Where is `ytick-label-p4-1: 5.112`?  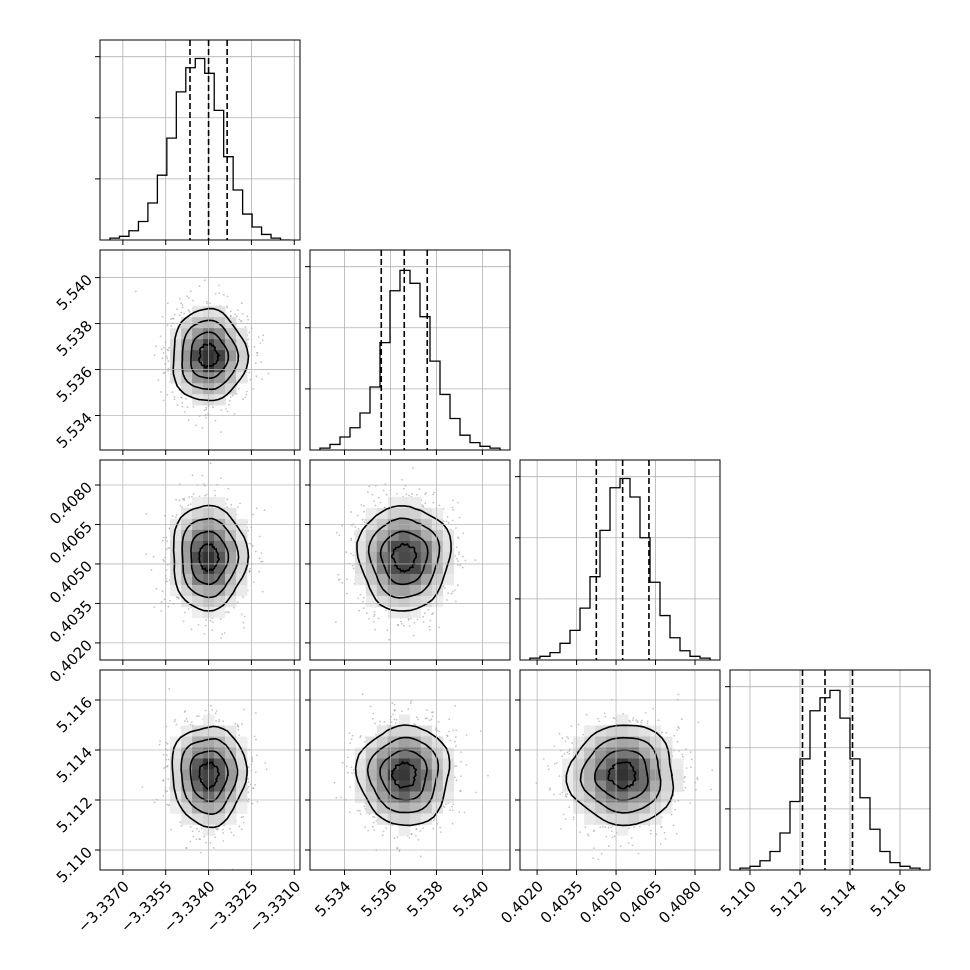 ytick-label-p4-1: 5.112 is located at coordinates (74, 814).